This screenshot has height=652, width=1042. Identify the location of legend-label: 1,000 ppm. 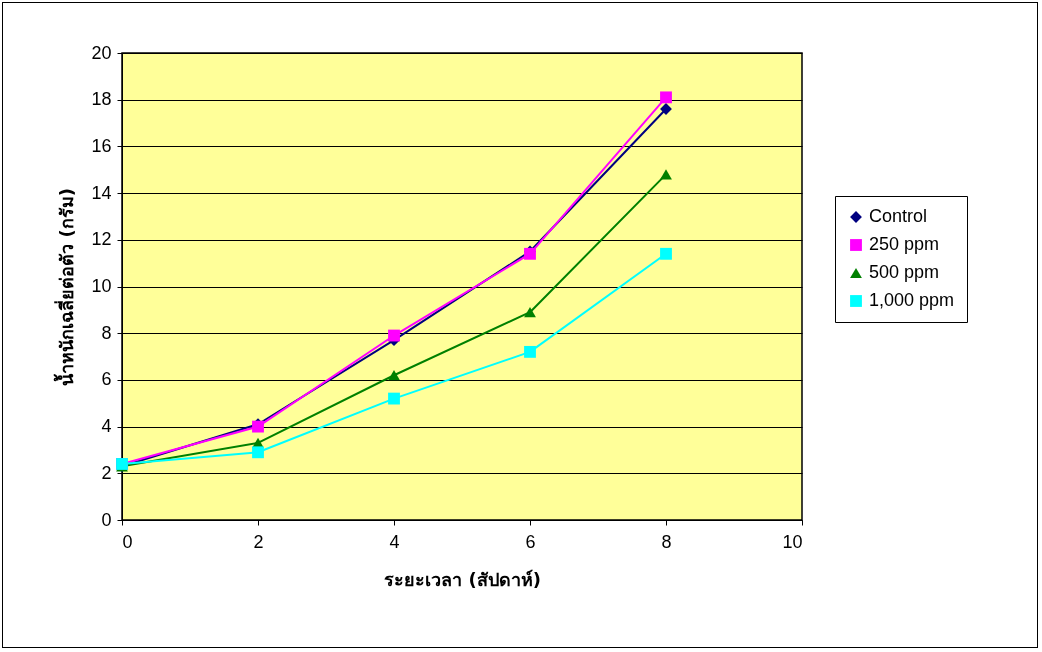
(912, 300).